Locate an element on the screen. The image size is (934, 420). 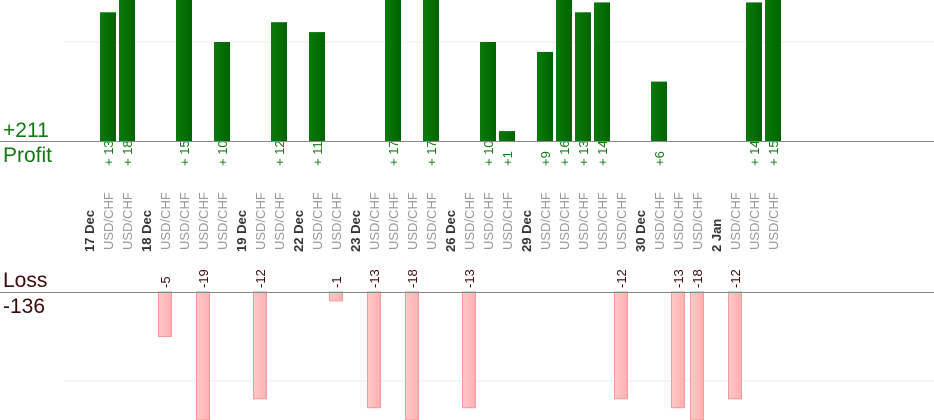
profit-value-label: +6 is located at coordinates (659, 158).